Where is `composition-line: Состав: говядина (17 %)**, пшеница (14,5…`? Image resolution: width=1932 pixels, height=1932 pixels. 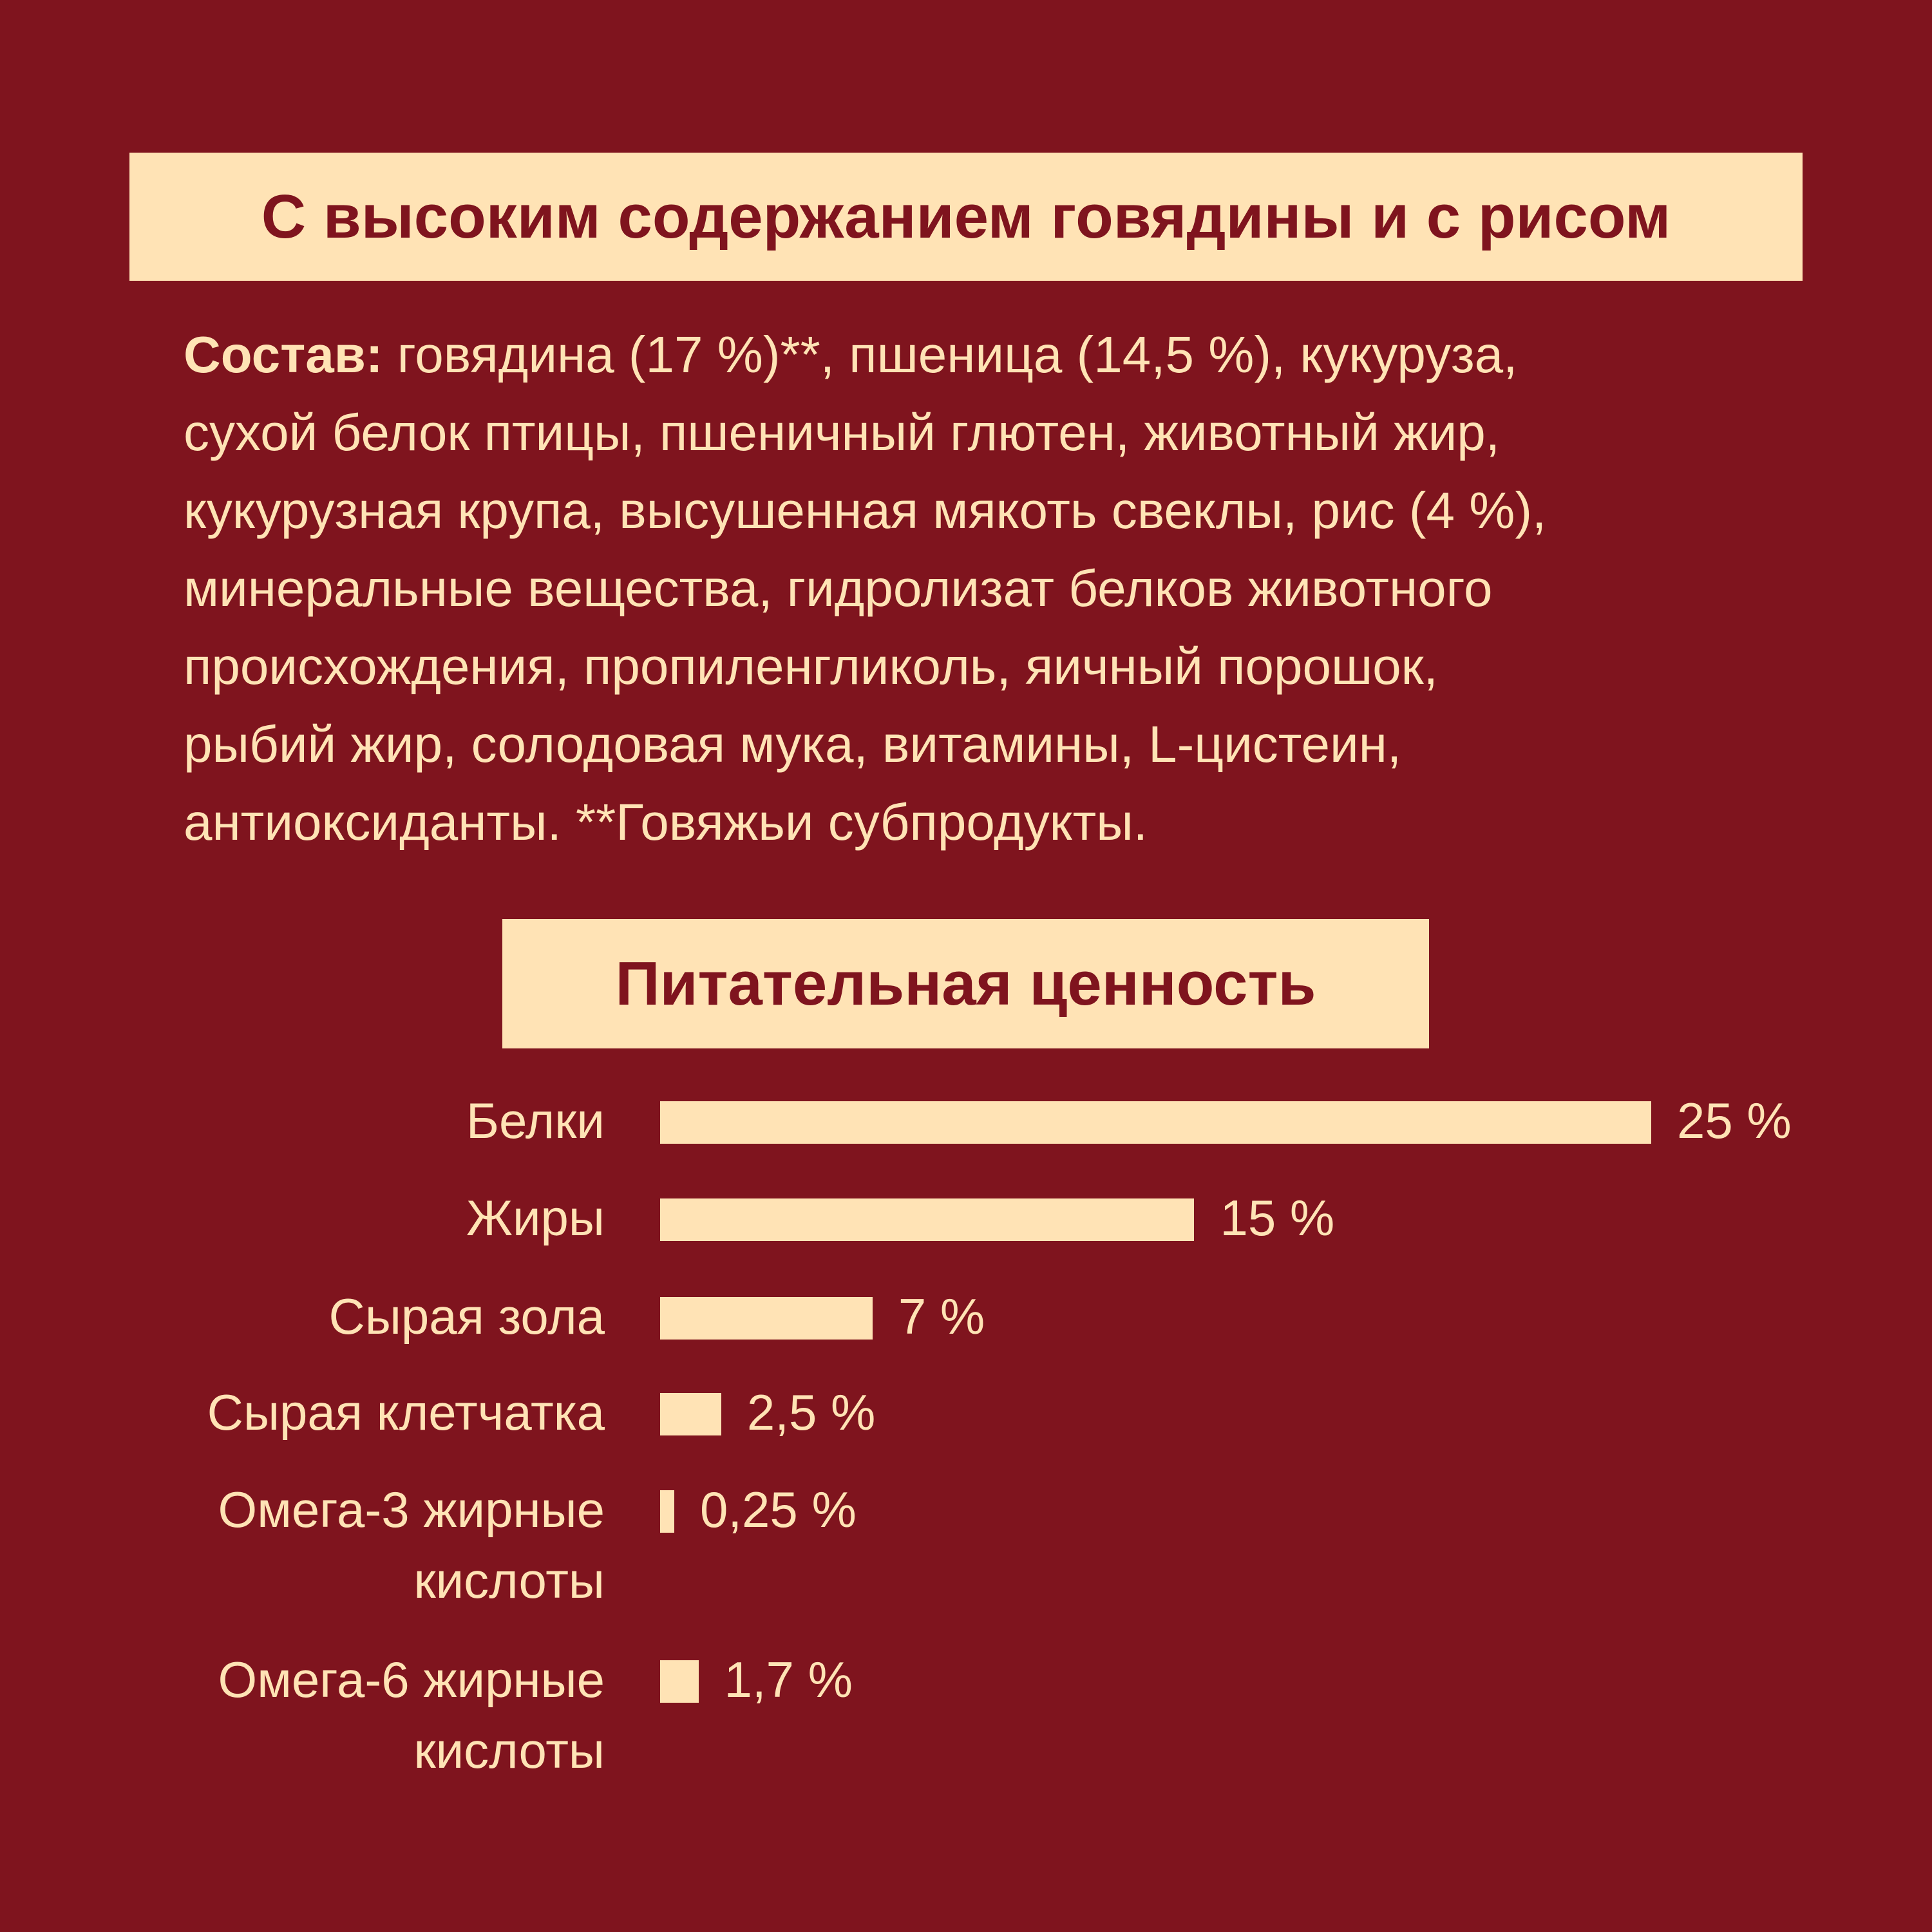
composition-line: Состав: говядина (17 %)**, пшеница (14,5… is located at coordinates (982, 354).